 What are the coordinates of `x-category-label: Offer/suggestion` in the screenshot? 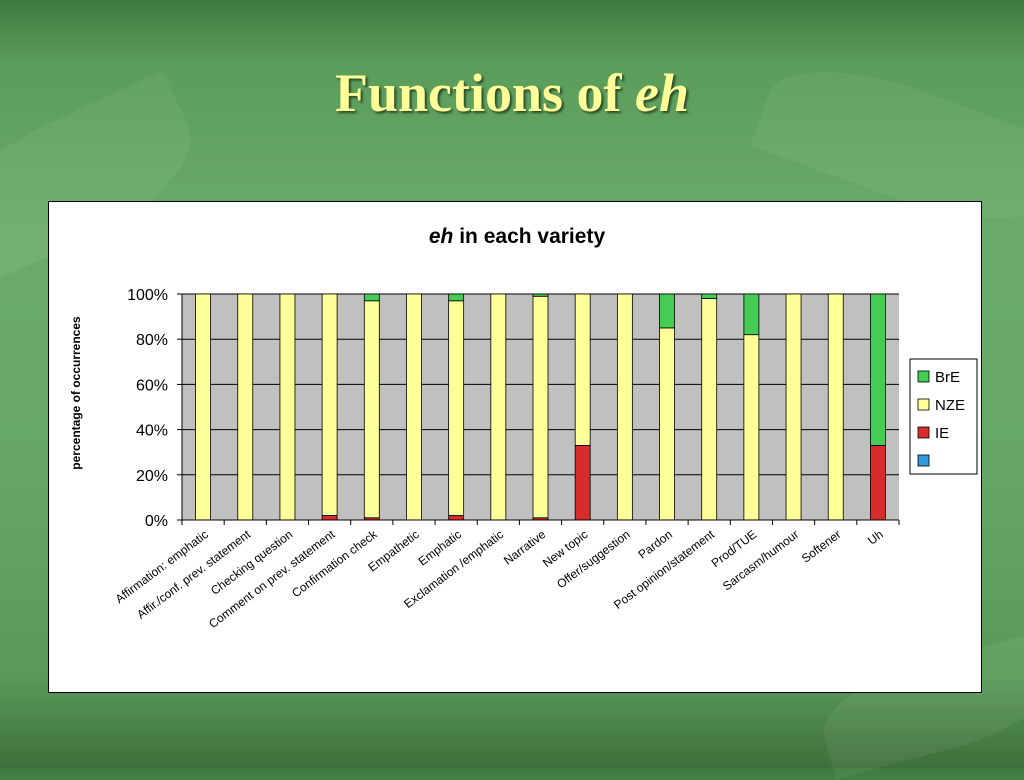 It's located at (593, 559).